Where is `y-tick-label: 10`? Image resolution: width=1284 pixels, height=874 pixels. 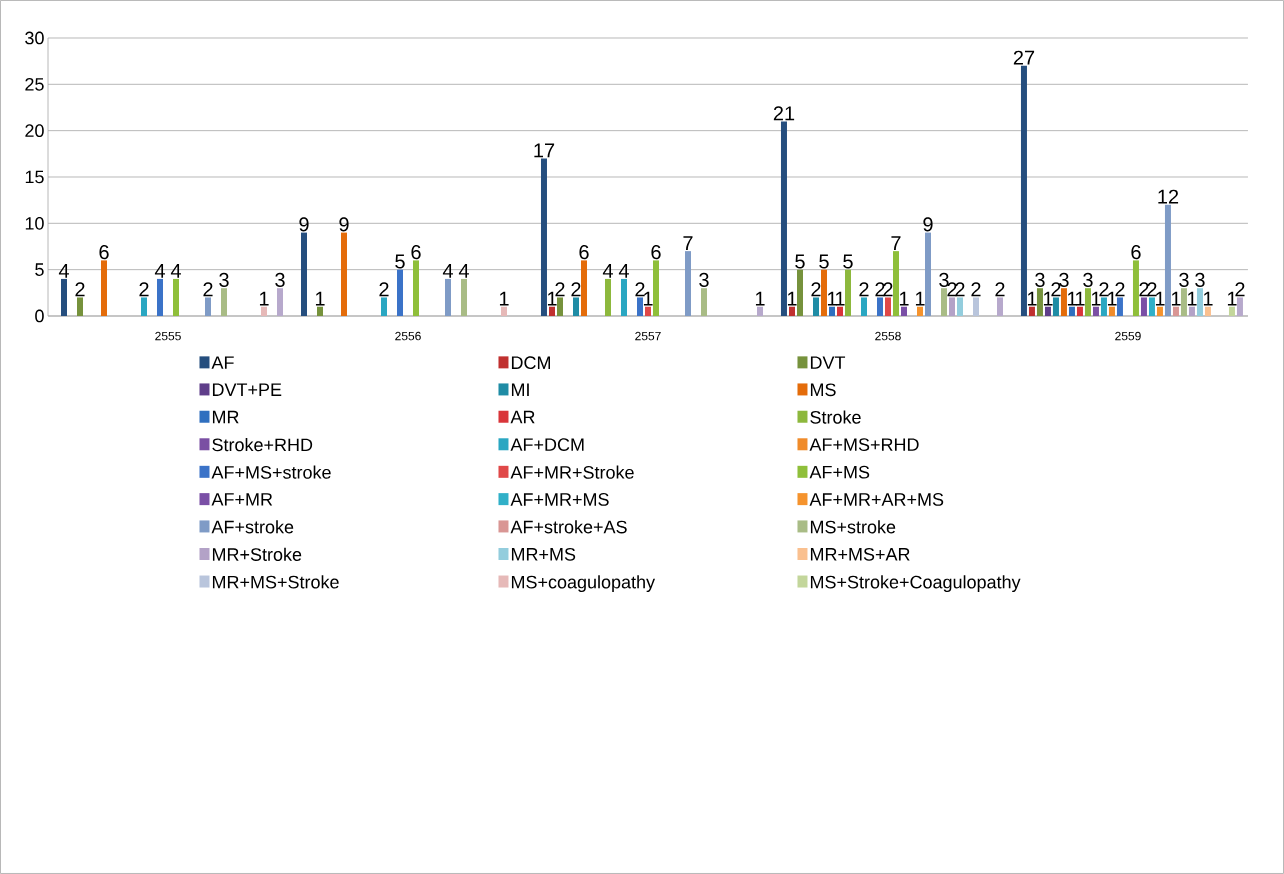 y-tick-label: 10 is located at coordinates (34, 223).